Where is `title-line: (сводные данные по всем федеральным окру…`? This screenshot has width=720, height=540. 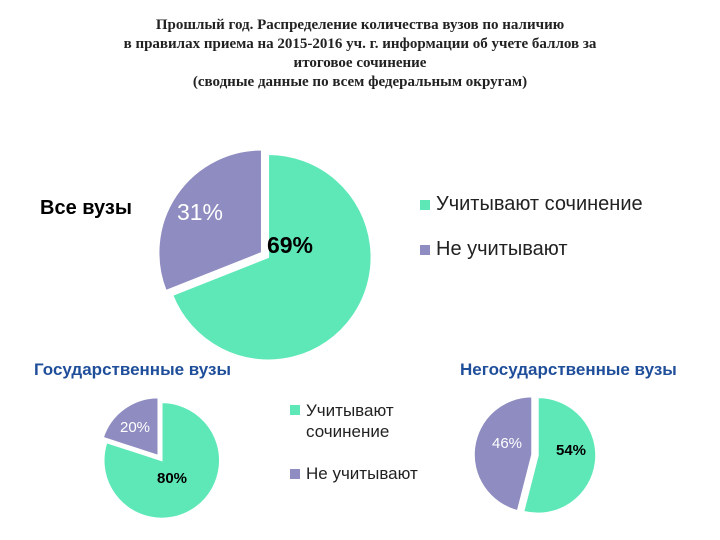 title-line: (сводные данные по всем федеральным окру… is located at coordinates (360, 82).